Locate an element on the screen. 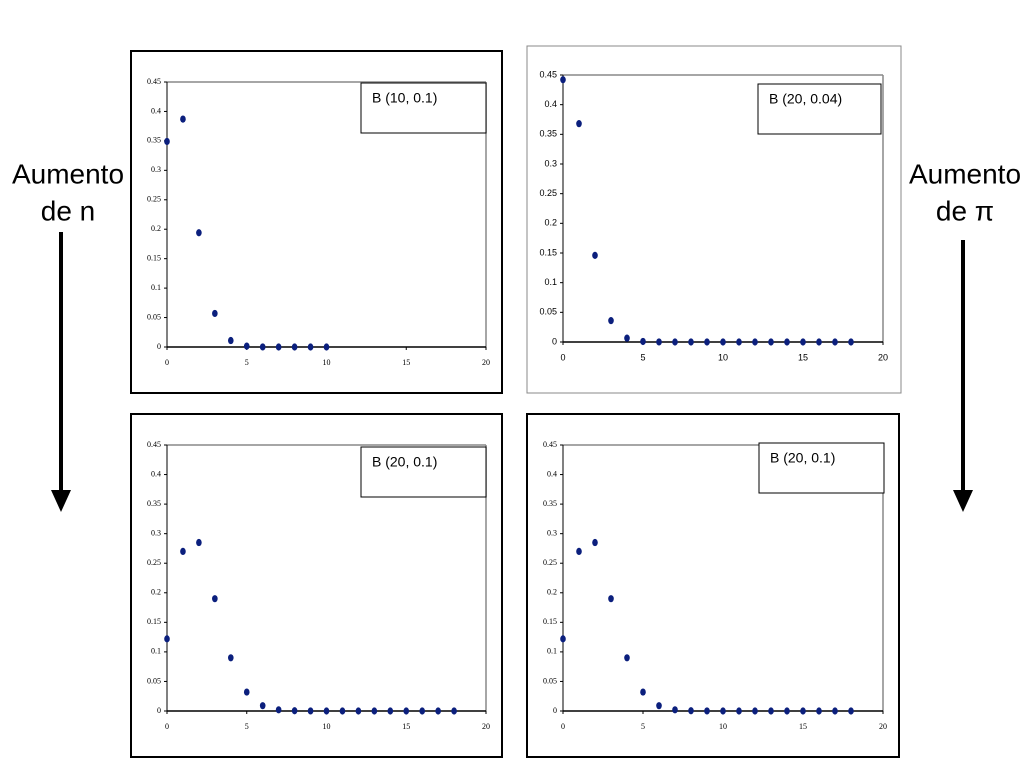 The image size is (1024, 773). arrow-head is located at coordinates (963, 501).